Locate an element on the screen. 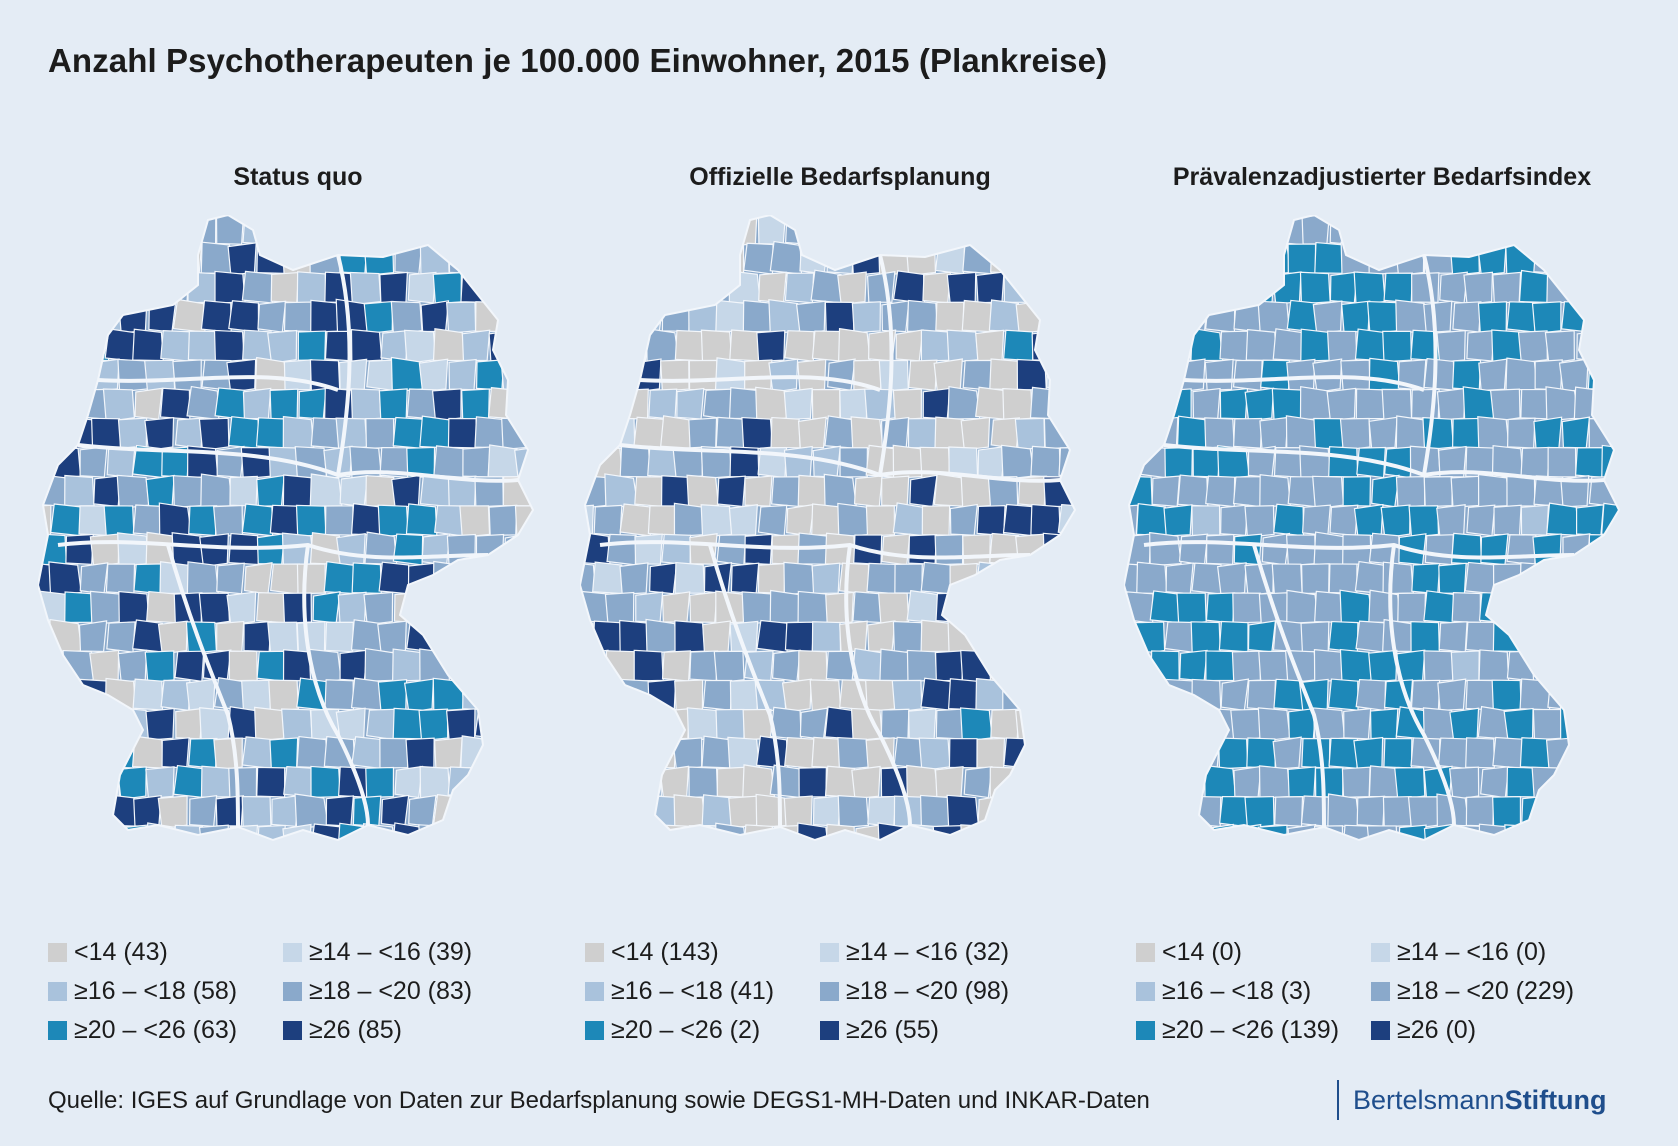 This screenshot has width=1678, height=1146. legend-item: ≥16 – <18 (3) is located at coordinates (1253, 991).